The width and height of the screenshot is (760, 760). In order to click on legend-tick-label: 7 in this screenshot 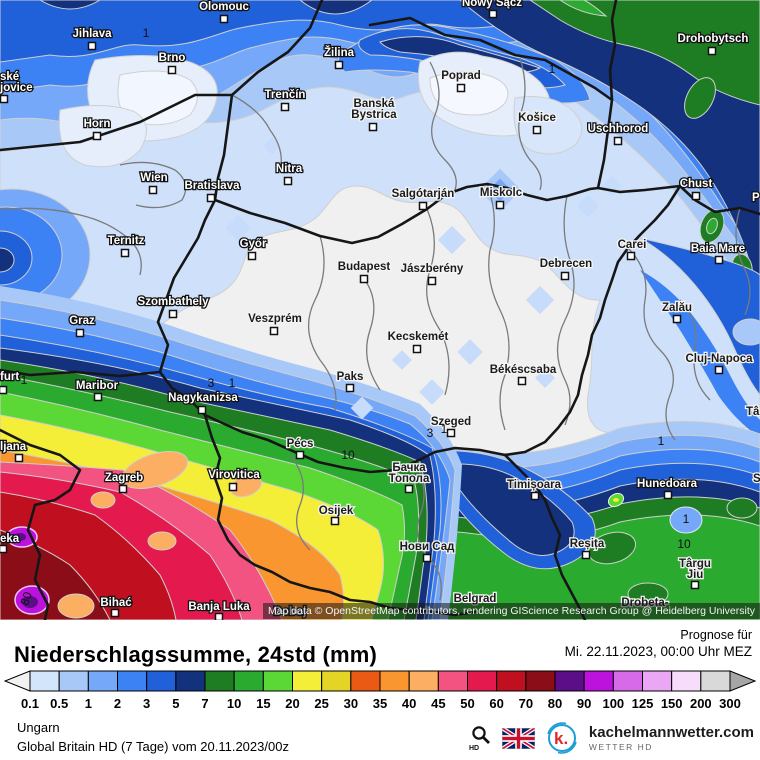, I will do `click(204, 703)`.